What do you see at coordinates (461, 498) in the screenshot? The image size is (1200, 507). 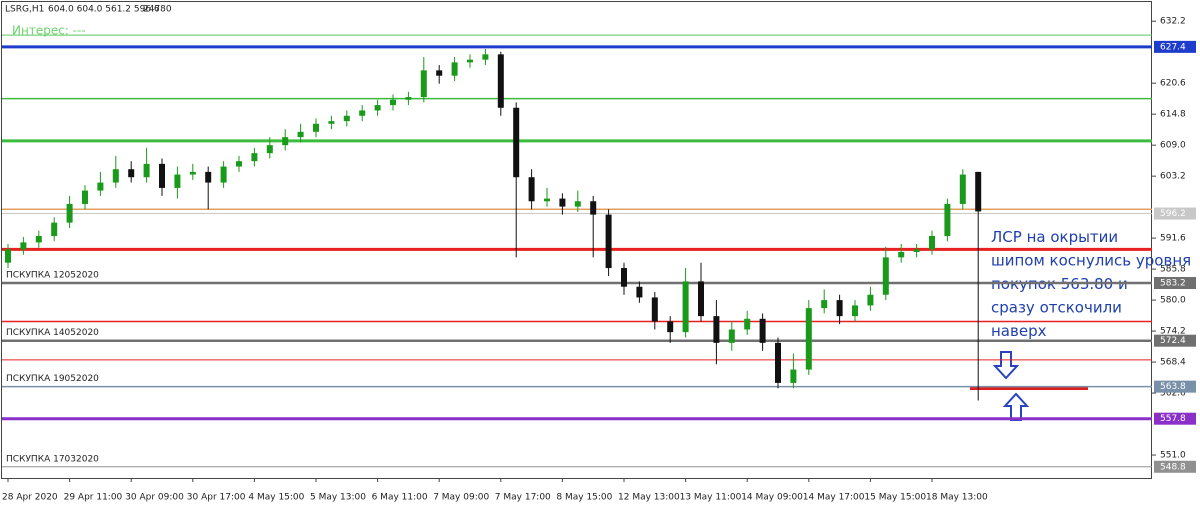 I see `x-tick-label: 7 May 09:00` at bounding box center [461, 498].